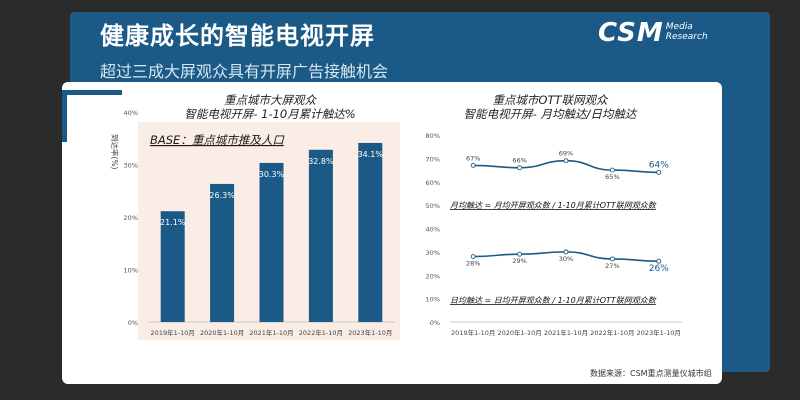  I want to click on right-y-tick-label: 70%, so click(433, 159).